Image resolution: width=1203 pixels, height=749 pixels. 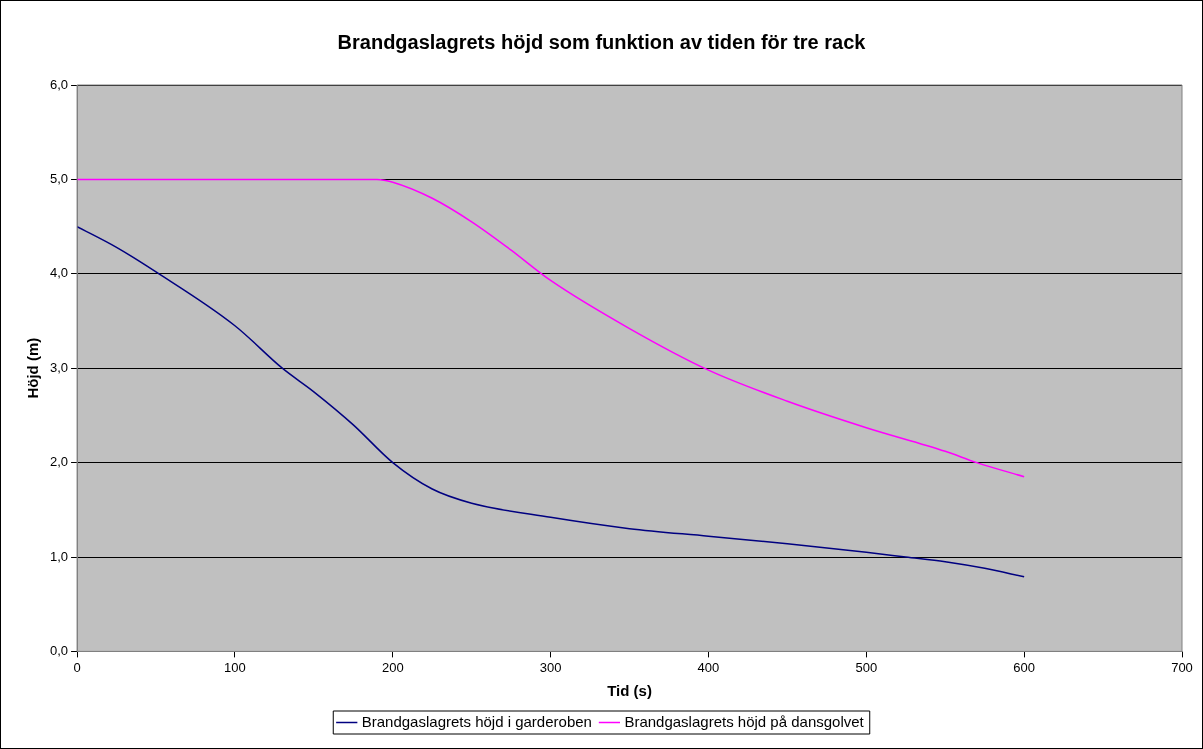 What do you see at coordinates (1024, 667) in the screenshot?
I see `x-tick-label: 600` at bounding box center [1024, 667].